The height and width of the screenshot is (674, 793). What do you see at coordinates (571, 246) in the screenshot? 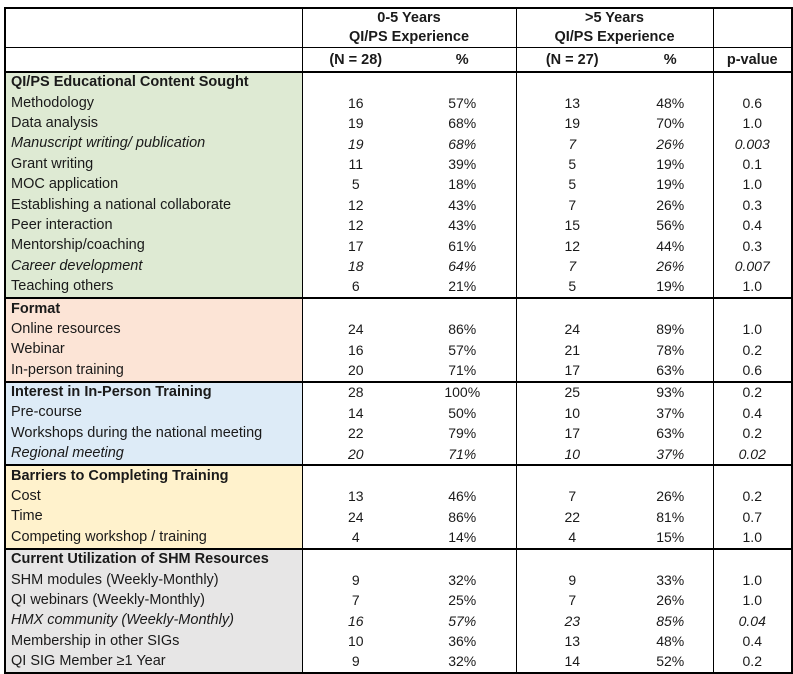
I see `cell-n-over5: 12` at bounding box center [571, 246].